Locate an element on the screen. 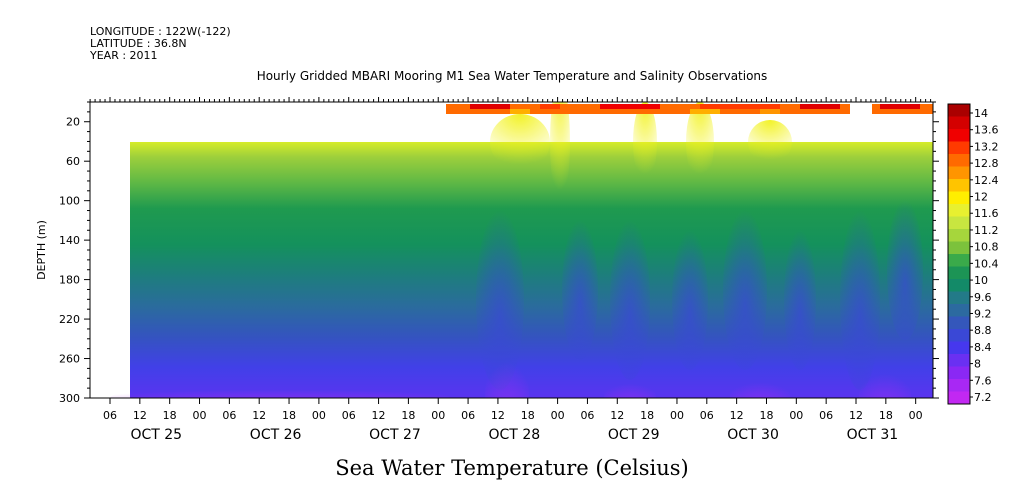 The image size is (1009, 504). colorbar-label: 11.2 is located at coordinates (986, 230).